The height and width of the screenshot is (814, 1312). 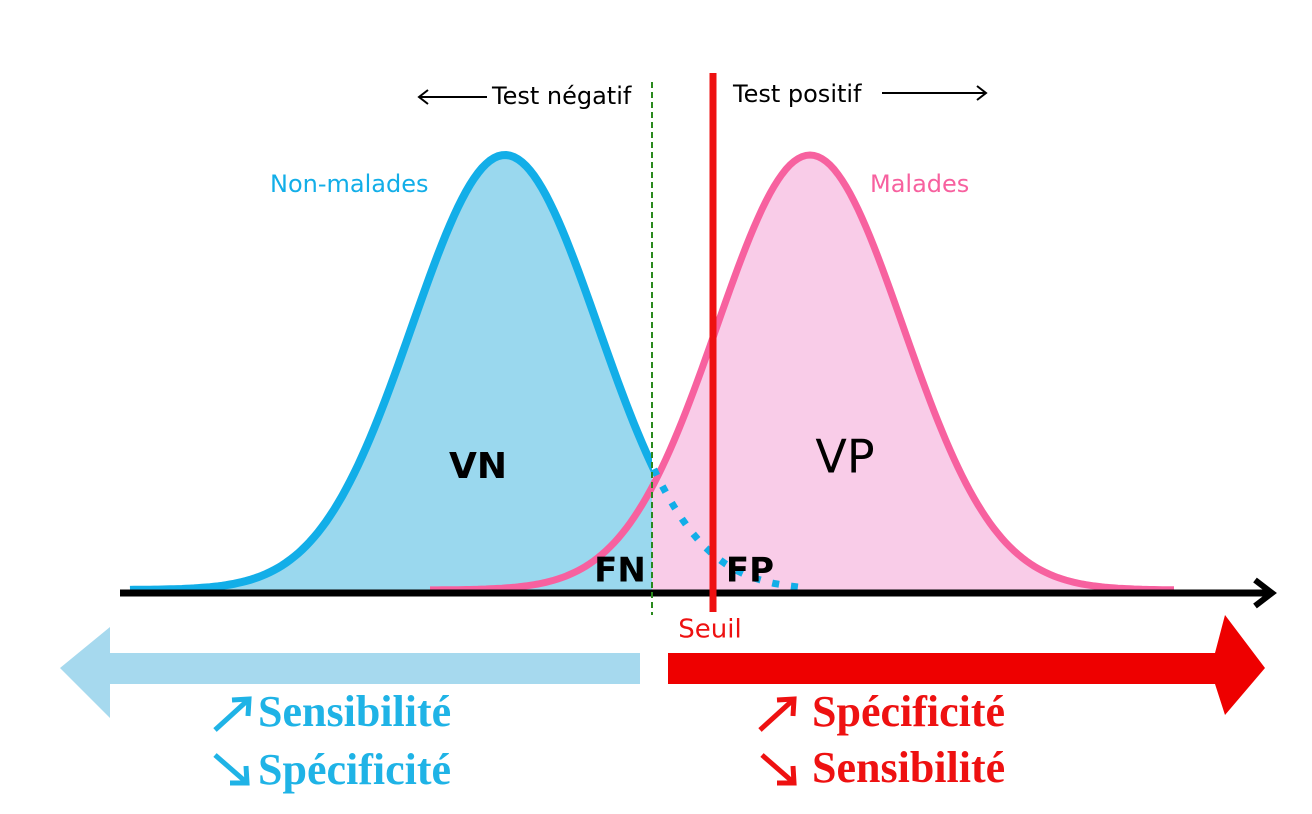 What do you see at coordinates (1265, 593) in the screenshot?
I see `axis-arrowhead` at bounding box center [1265, 593].